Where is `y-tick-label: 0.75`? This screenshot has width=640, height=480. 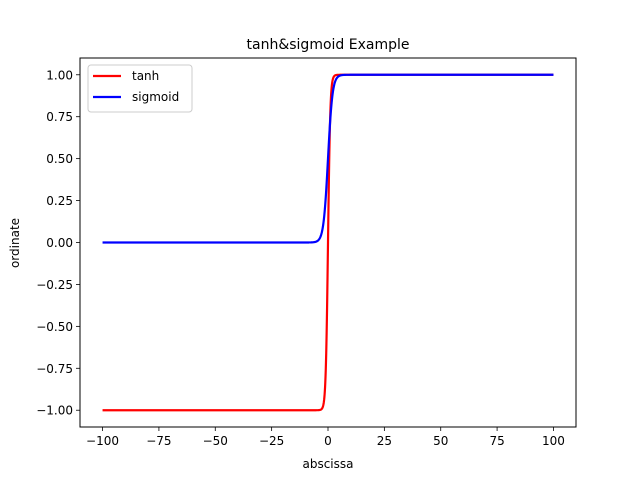
y-tick-label: 0.75 is located at coordinates (59, 117).